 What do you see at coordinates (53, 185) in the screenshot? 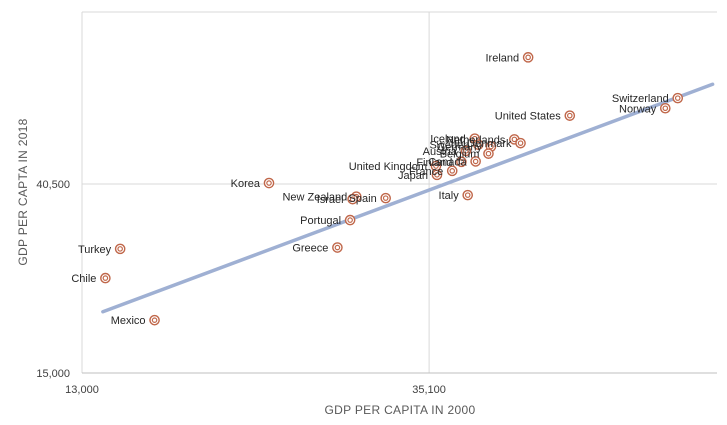
I see `y-tick-label: 40,500` at bounding box center [53, 185].